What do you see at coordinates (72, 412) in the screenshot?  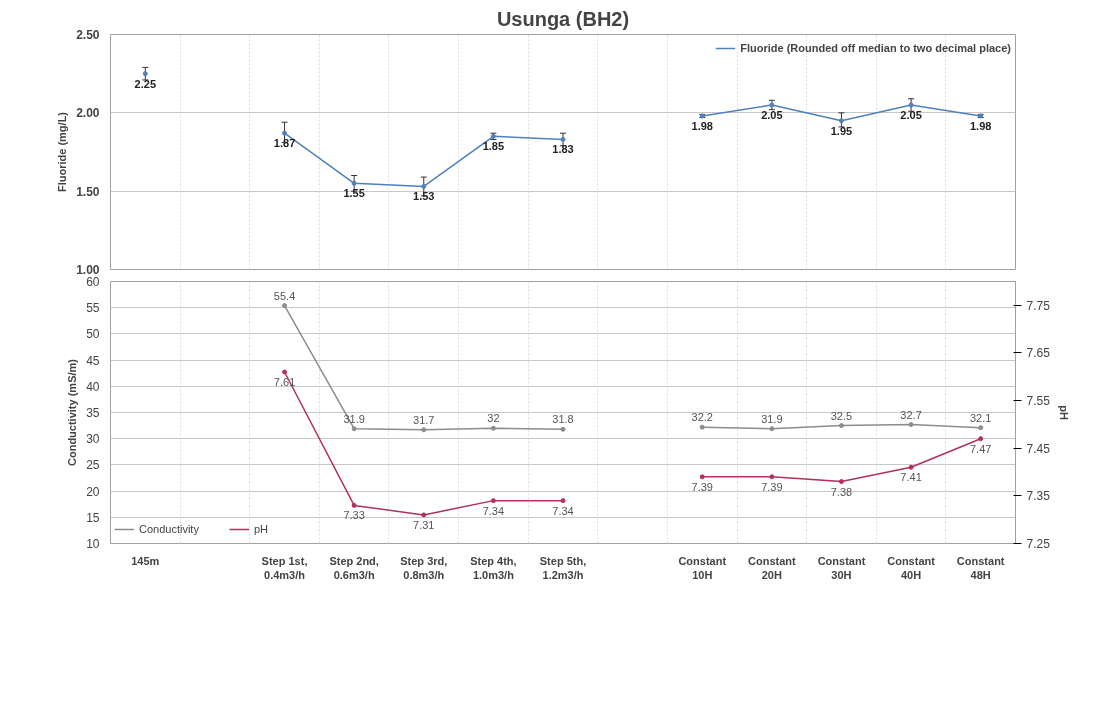 I see `y-axis-title: Conductivity (mS/m)` at bounding box center [72, 412].